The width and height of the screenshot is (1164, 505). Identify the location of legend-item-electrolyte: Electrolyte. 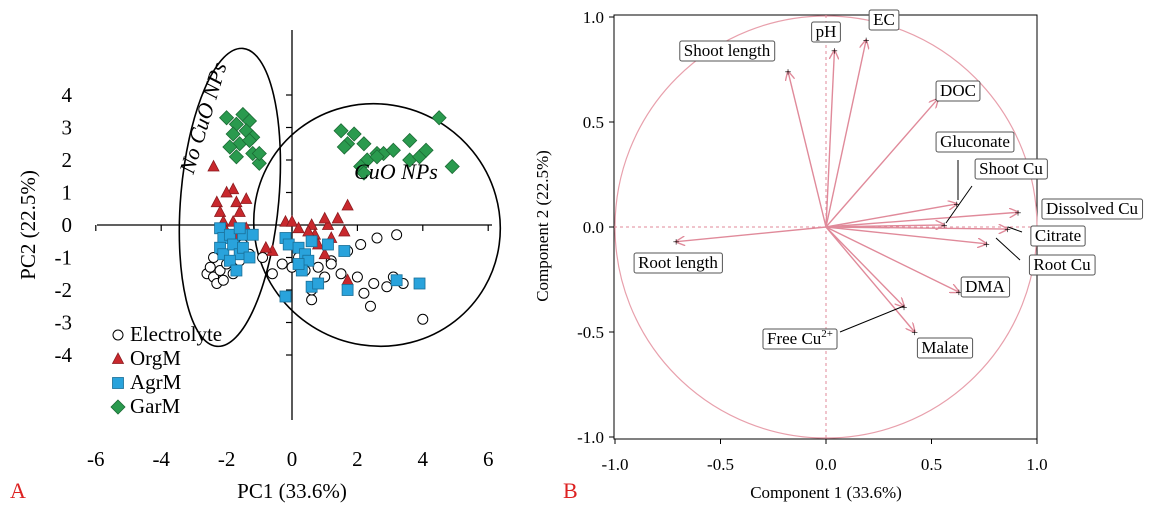
(167, 334).